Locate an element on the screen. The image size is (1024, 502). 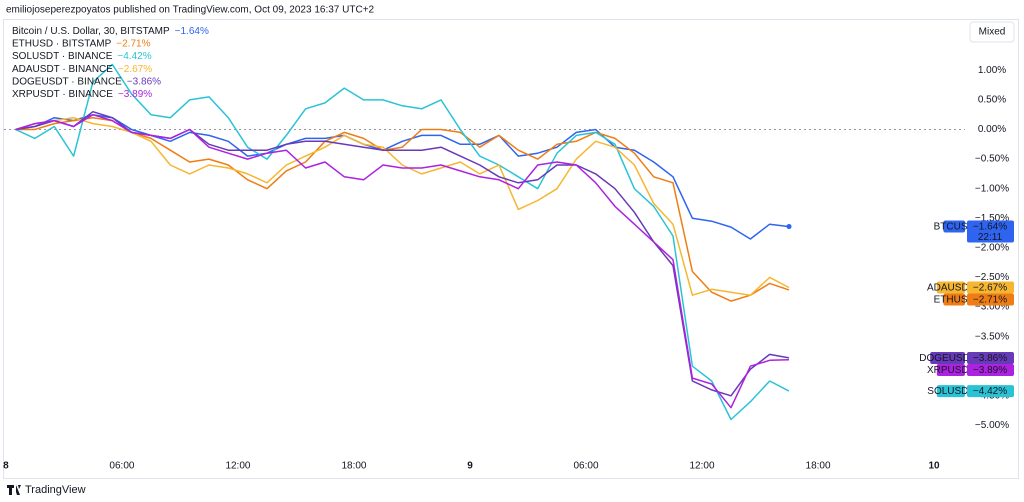
legend-name: ETHUSD · BITSTAMP is located at coordinates (62, 43).